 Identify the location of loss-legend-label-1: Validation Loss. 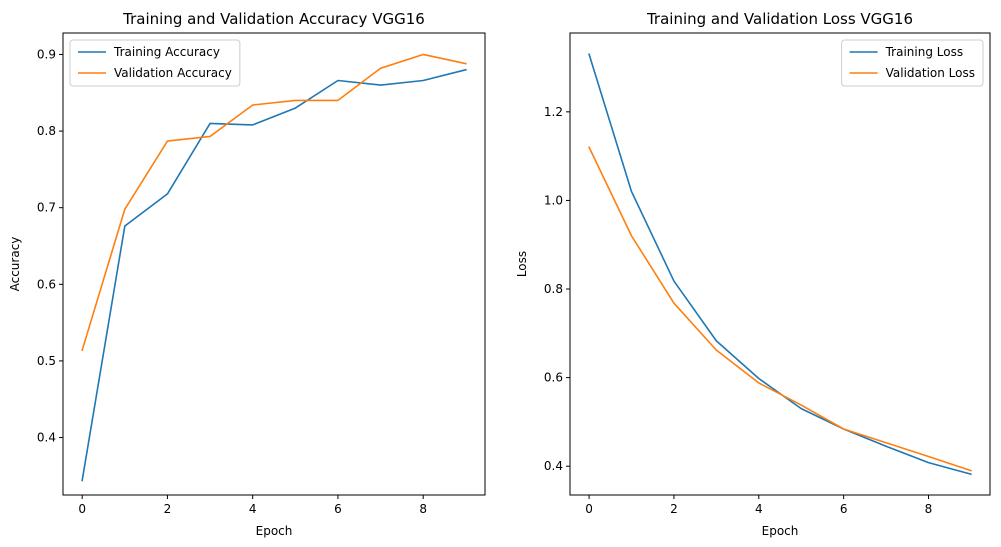
(930, 73).